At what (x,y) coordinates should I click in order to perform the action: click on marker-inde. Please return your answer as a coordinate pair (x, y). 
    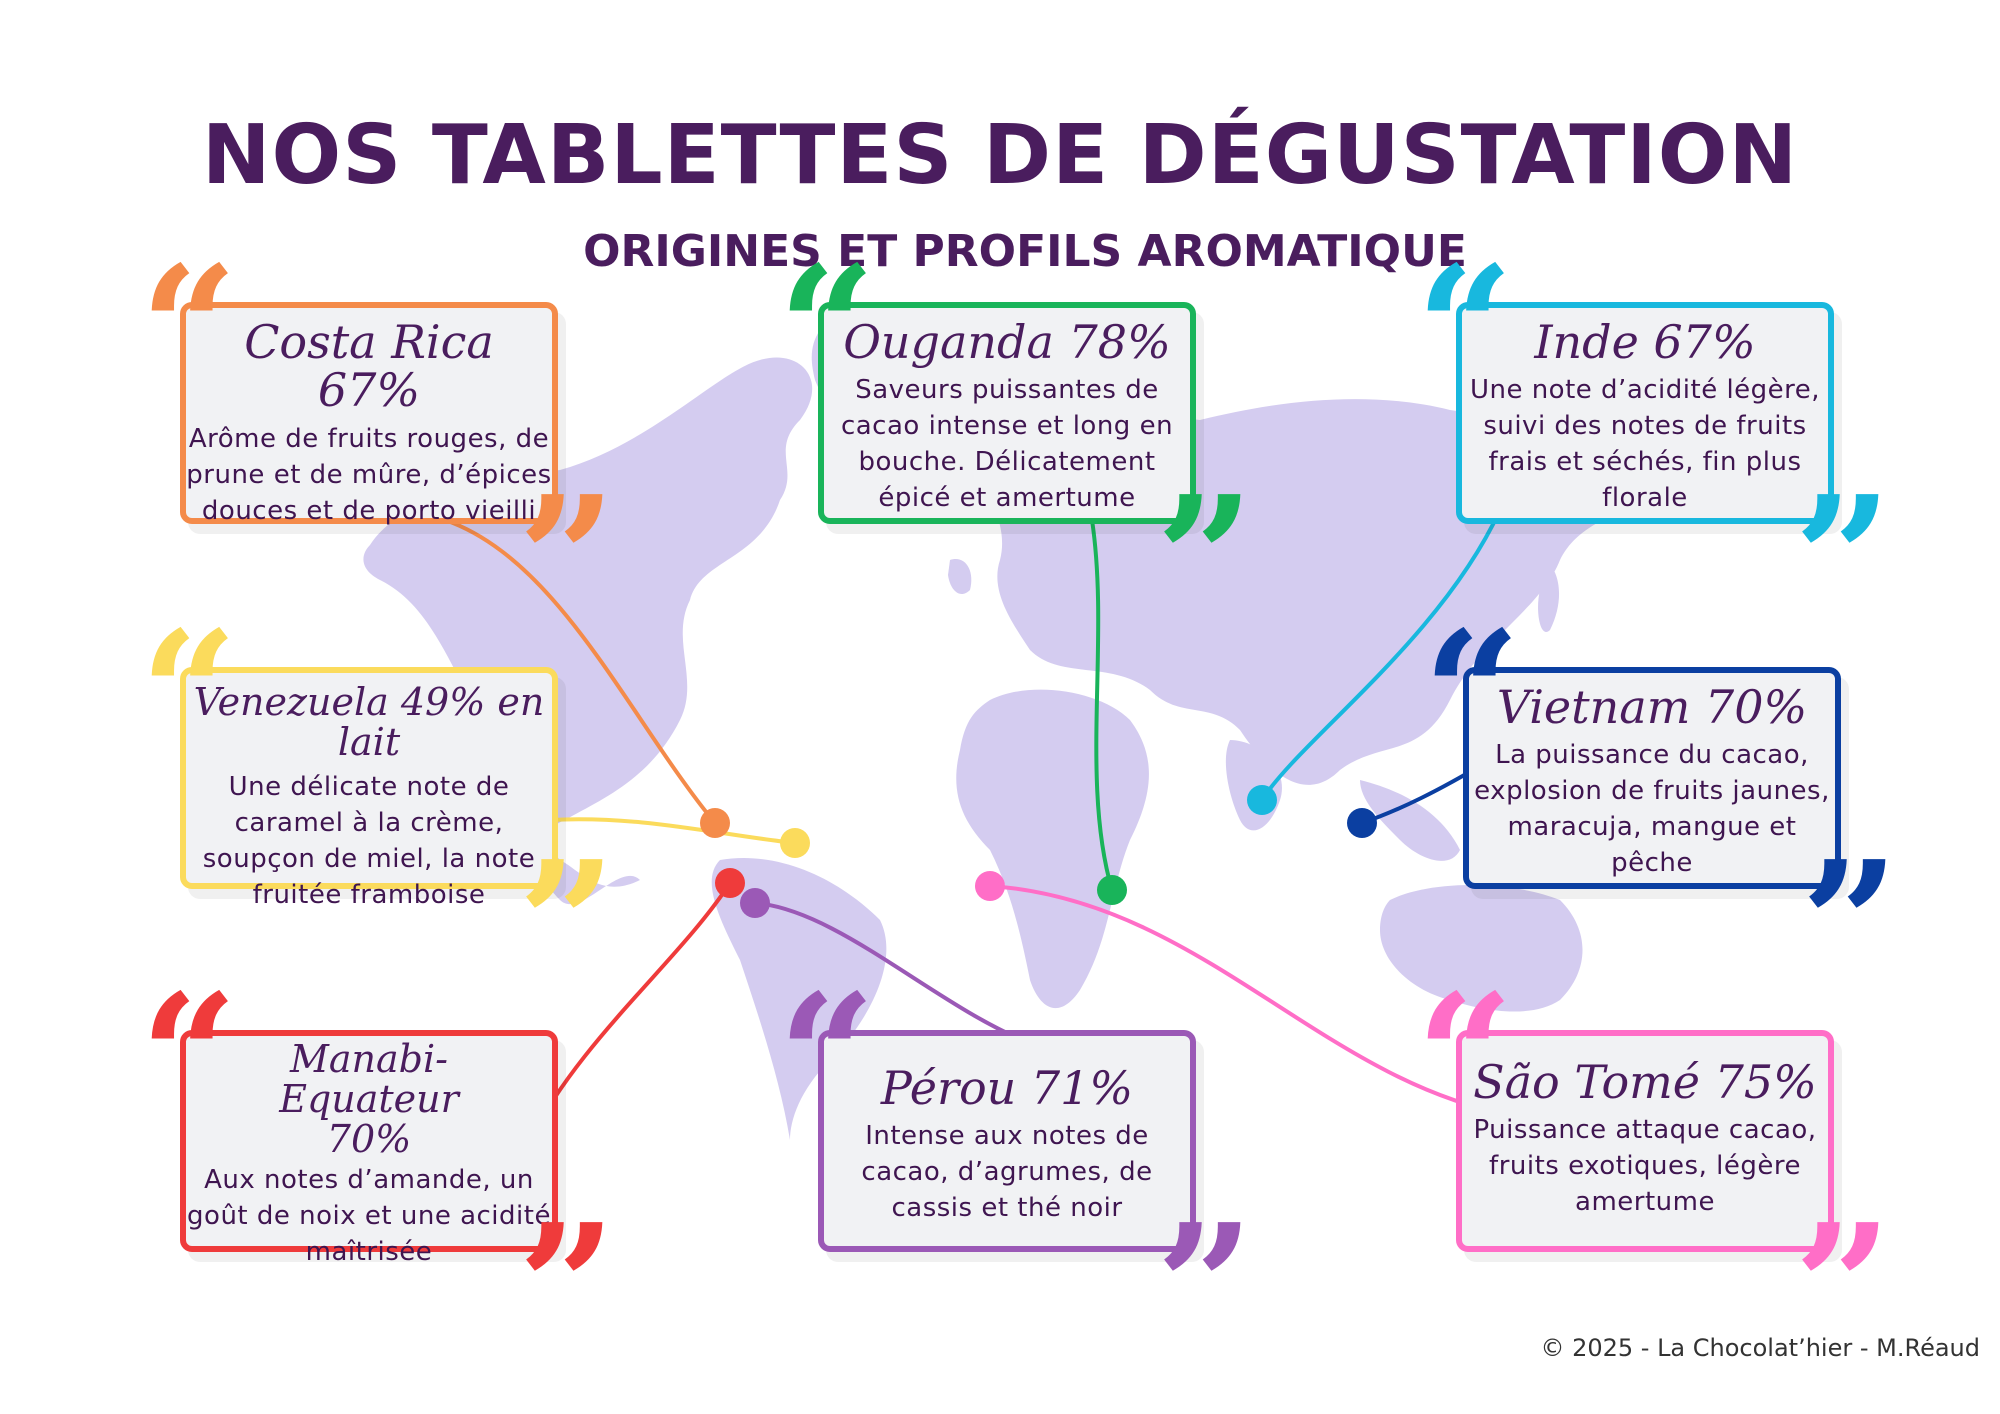
    Looking at the image, I should click on (1262, 800).